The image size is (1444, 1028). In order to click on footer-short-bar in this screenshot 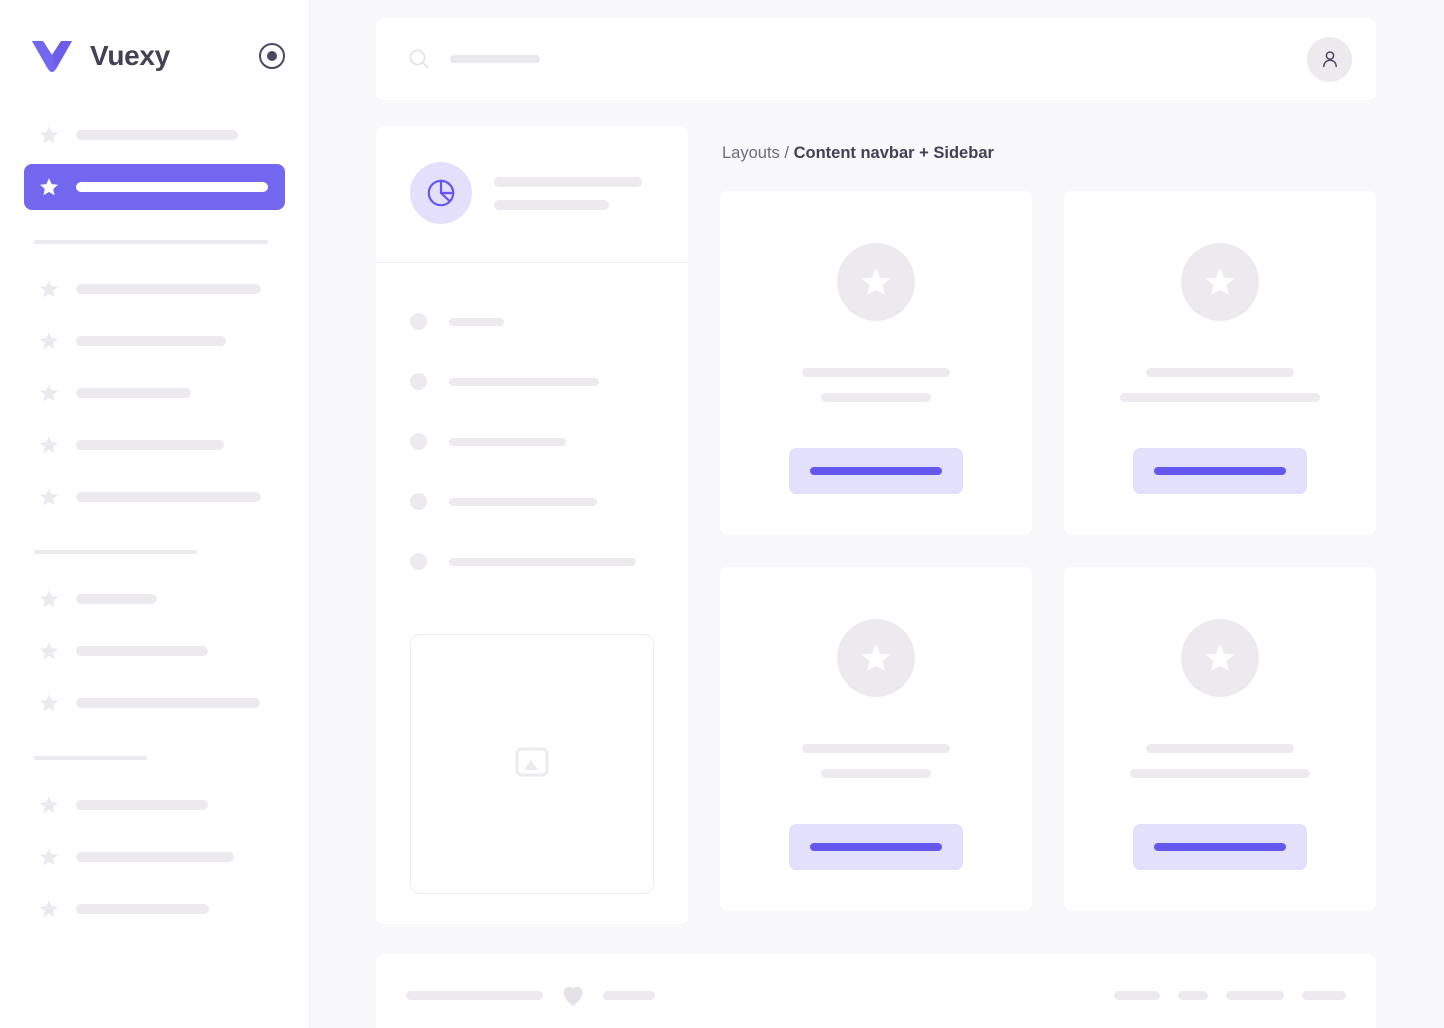, I will do `click(629, 995)`.